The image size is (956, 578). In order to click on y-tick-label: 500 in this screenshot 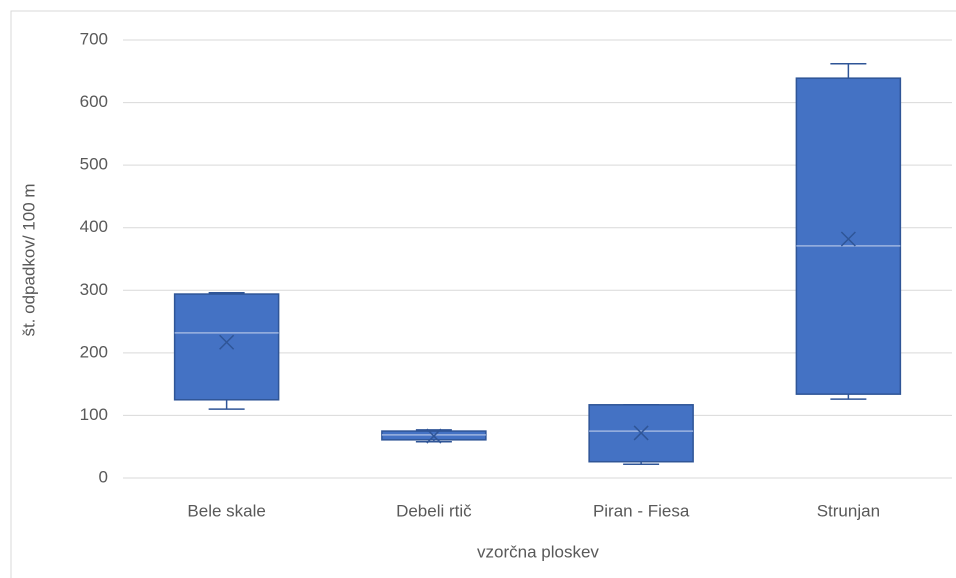, I will do `click(94, 164)`.